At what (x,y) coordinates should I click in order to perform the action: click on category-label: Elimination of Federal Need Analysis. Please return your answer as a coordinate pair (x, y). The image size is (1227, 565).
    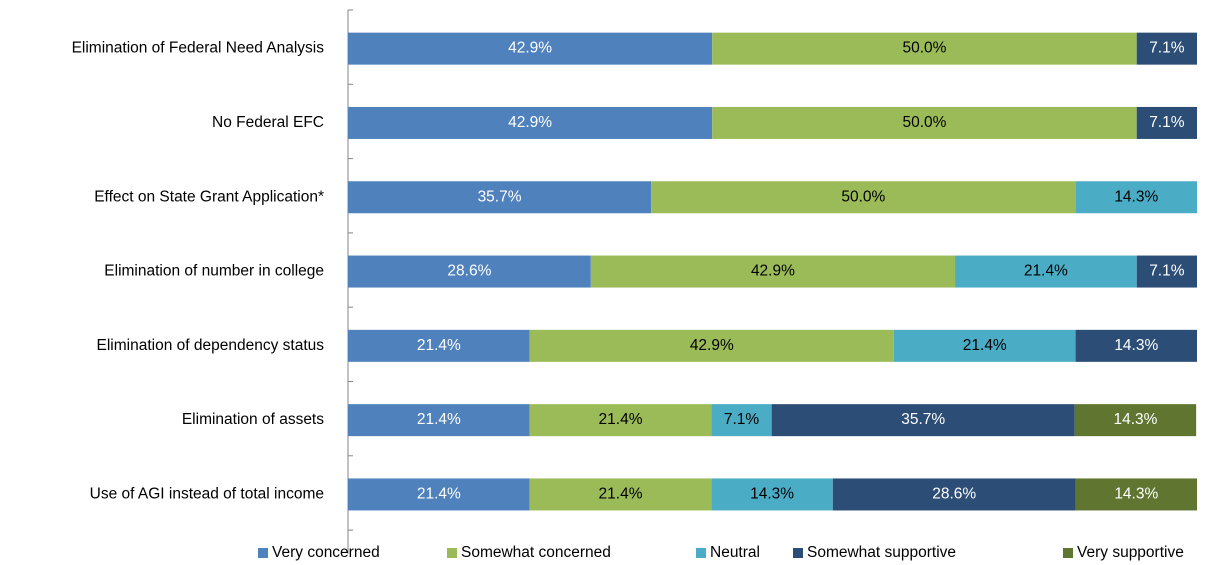
    Looking at the image, I should click on (198, 48).